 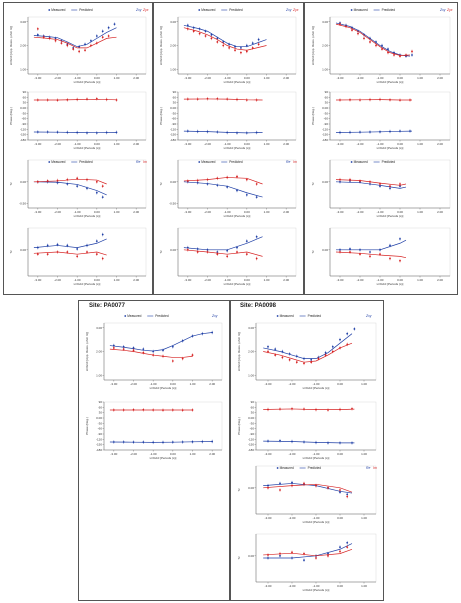 What do you see at coordinates (325, 129) in the screenshot?
I see `y-tick-label: -120` at bounding box center [325, 129].